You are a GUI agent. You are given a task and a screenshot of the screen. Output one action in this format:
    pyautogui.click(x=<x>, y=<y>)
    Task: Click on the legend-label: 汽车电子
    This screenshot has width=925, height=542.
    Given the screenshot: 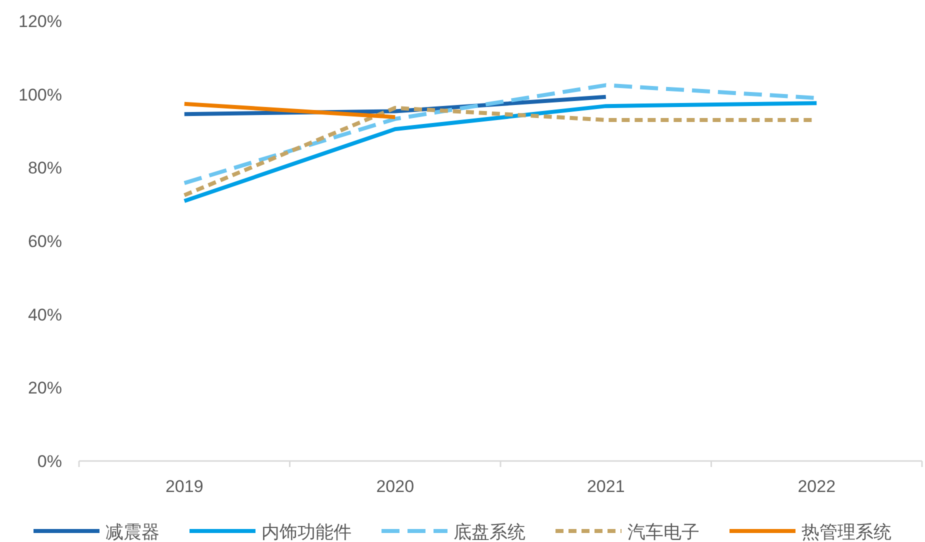 What is the action you would take?
    pyautogui.click(x=664, y=532)
    